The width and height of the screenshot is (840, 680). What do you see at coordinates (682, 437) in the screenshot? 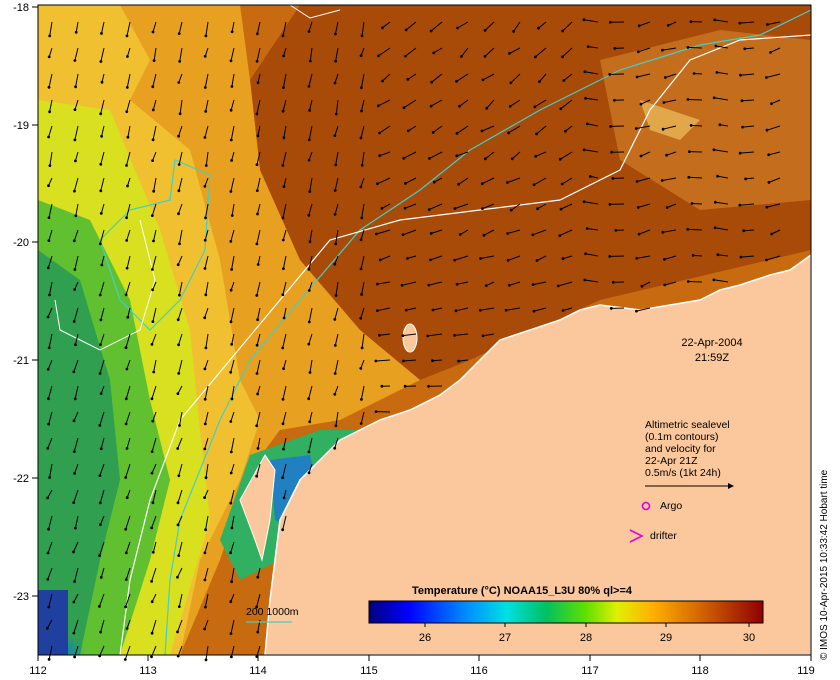
I see `legend-line: (0.1m contours)` at bounding box center [682, 437].